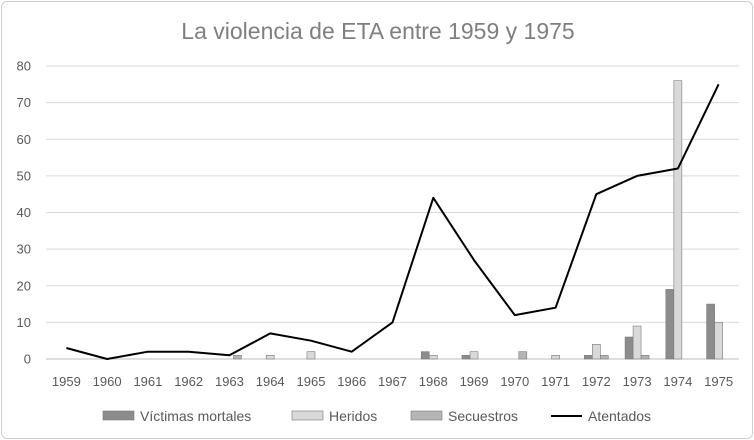  Describe the element at coordinates (270, 381) in the screenshot. I see `x-tick-label: 1964` at that location.